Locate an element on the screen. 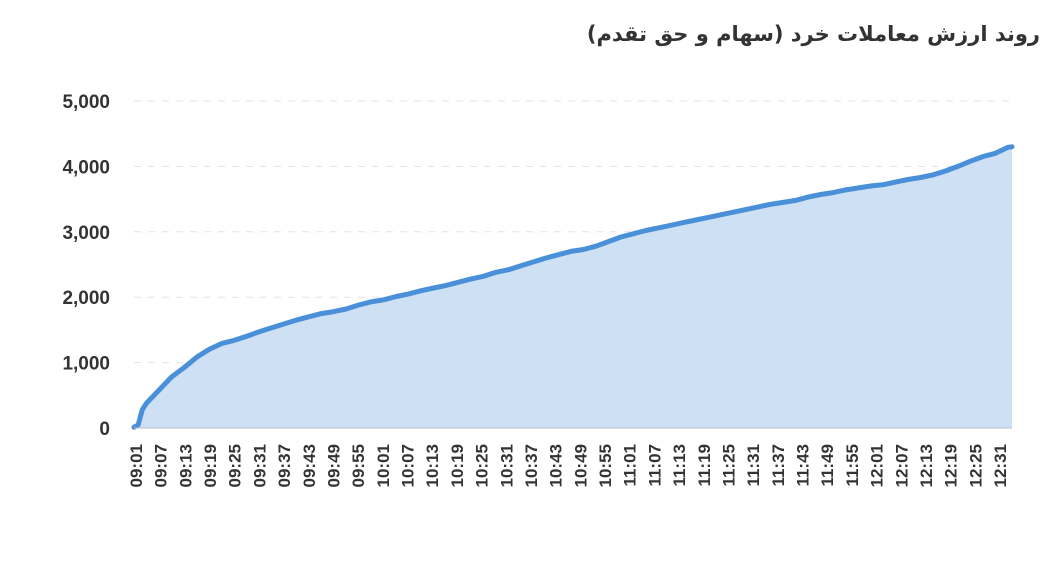 The height and width of the screenshot is (581, 1062). x-tick-label: 11:37 is located at coordinates (778, 465).